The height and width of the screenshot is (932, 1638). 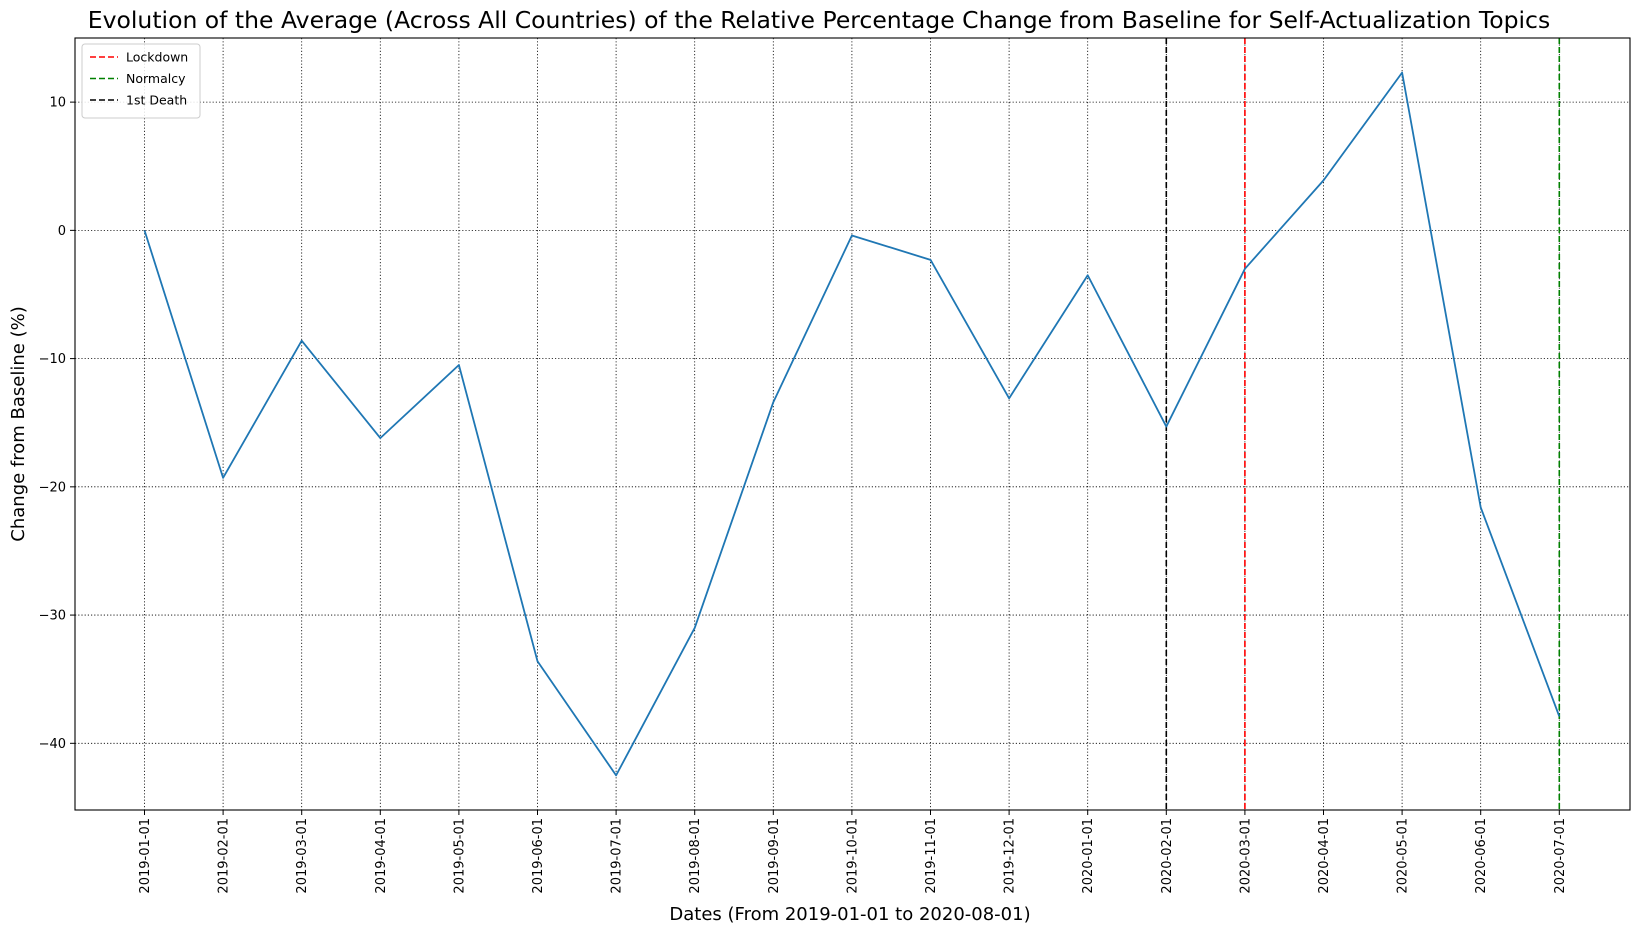 What do you see at coordinates (18, 423) in the screenshot?
I see `y-axis-label: Change from Baseline (%)` at bounding box center [18, 423].